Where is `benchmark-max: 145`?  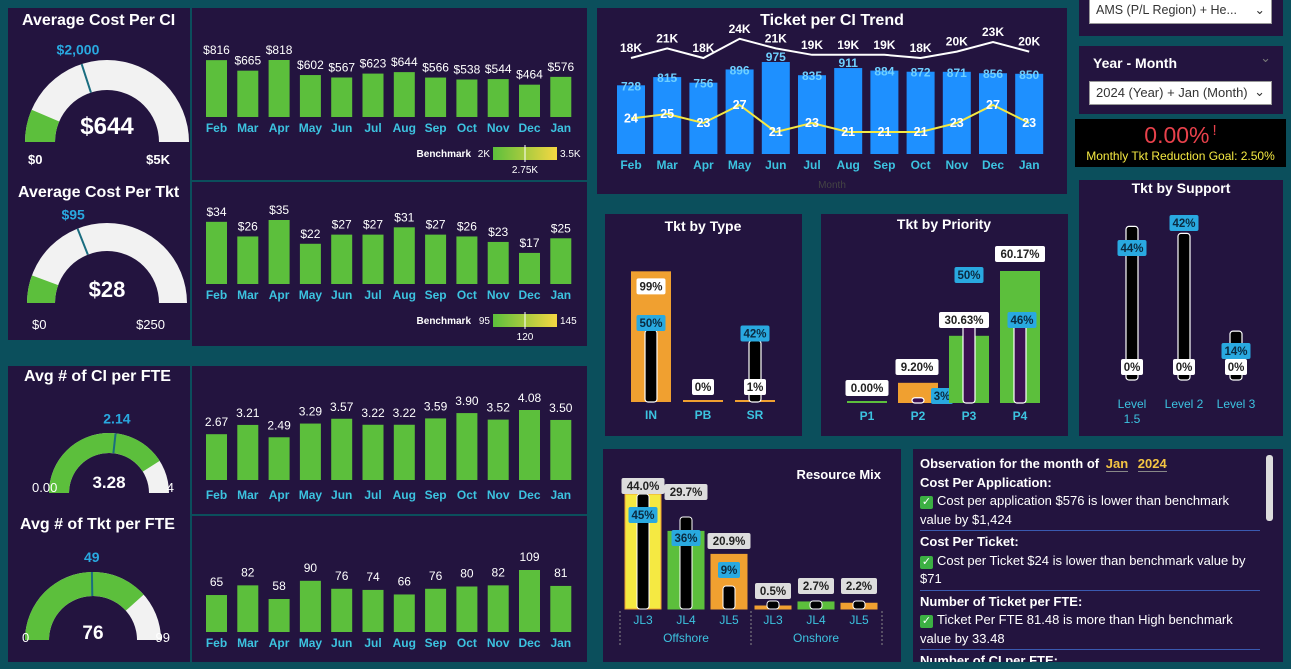 benchmark-max: 145 is located at coordinates (568, 321).